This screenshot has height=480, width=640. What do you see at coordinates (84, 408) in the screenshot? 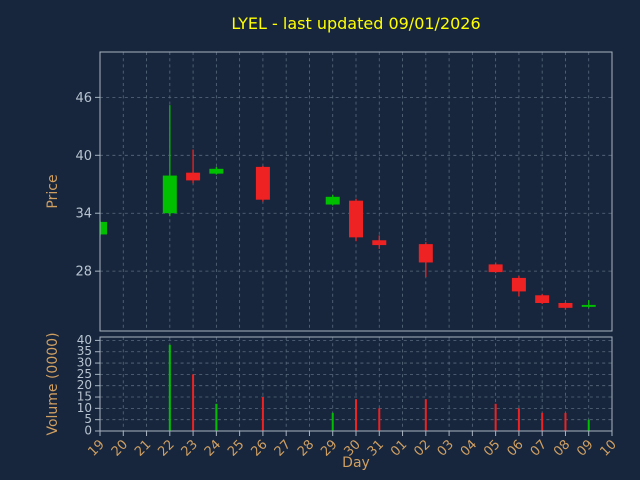
I see `volume-tick-label: 10` at bounding box center [84, 408].